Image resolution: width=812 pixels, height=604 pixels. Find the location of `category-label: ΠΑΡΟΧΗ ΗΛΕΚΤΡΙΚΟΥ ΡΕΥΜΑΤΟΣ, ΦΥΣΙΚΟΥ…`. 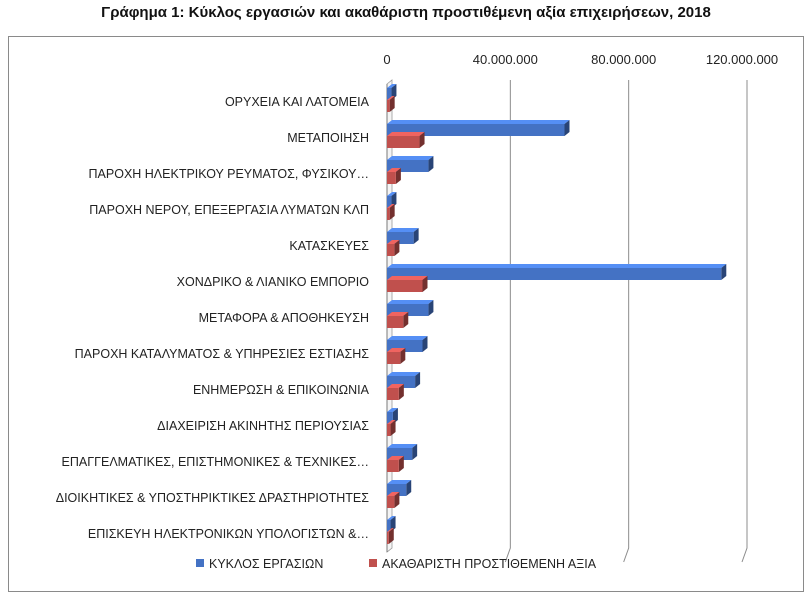

category-label: ΠΑΡΟΧΗ ΗΛΕΚΤΡΙΚΟΥ ΡΕΥΜΑΤΟΣ, ΦΥΣΙΚΟΥ… is located at coordinates (229, 174).